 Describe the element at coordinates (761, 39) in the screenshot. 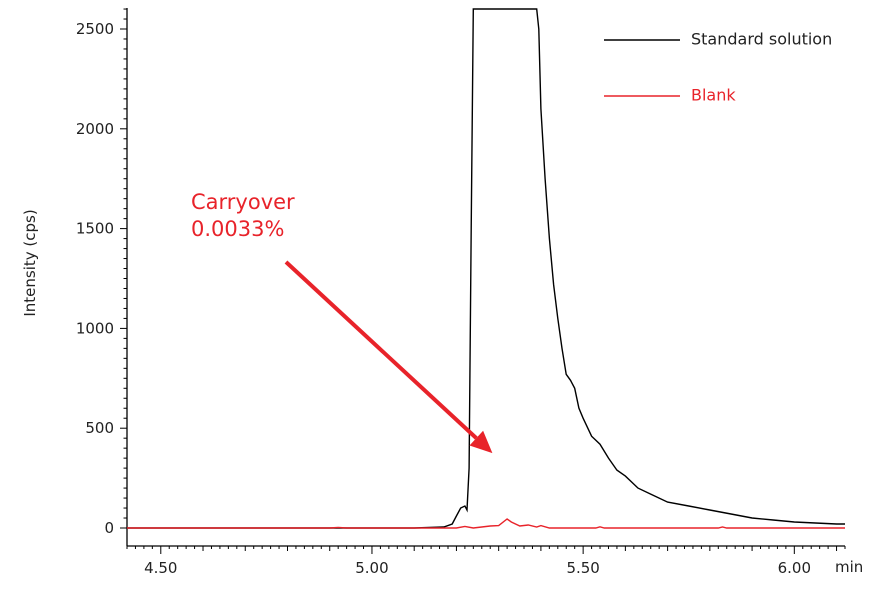

I see `legend-label: Standard solution` at that location.